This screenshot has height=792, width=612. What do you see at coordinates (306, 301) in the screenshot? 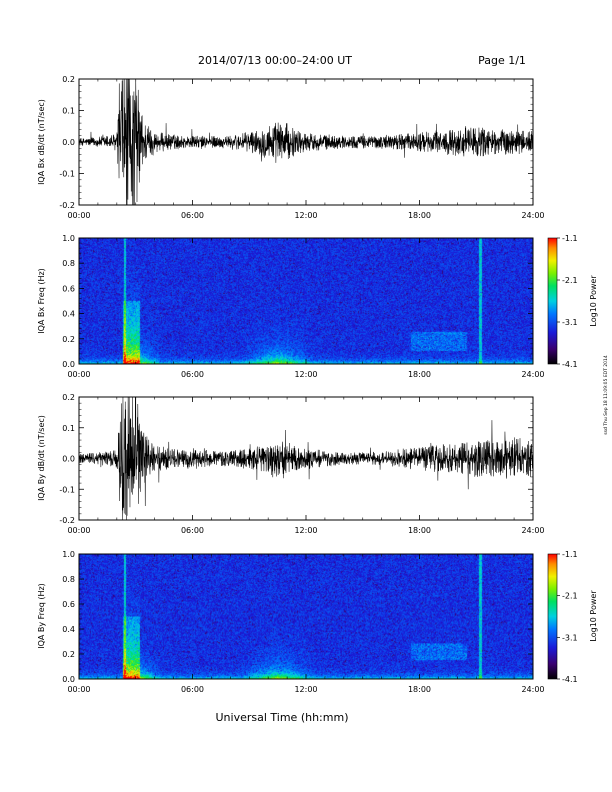
I see `bx-spectrogram-image` at bounding box center [306, 301].